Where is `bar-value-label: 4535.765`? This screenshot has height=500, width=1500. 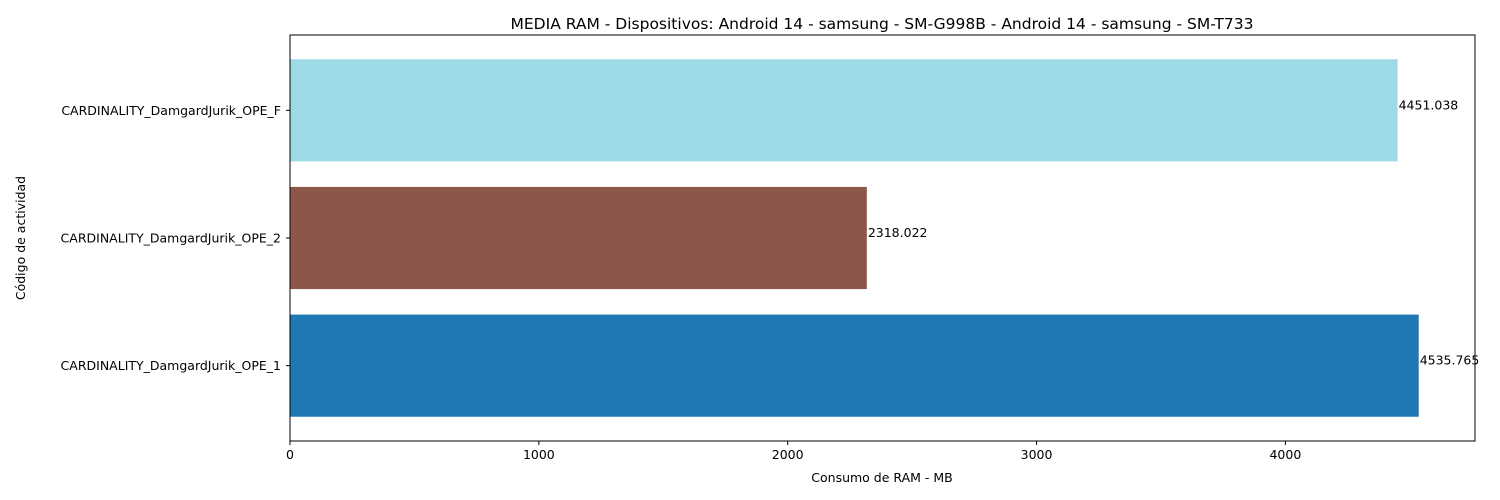 bar-value-label: 4535.765 is located at coordinates (1450, 360).